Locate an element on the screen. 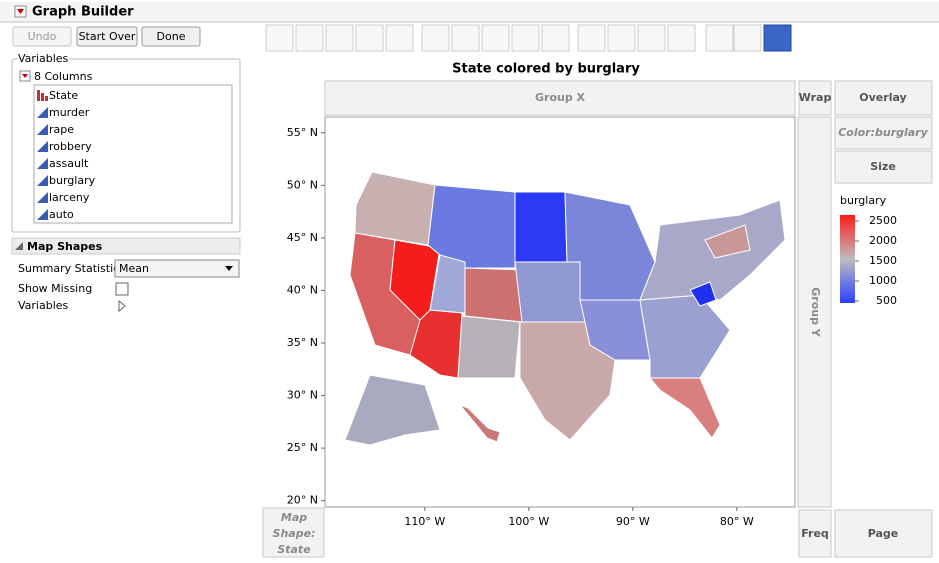 This screenshot has height=563, width=939. y-tick-label: 50° N is located at coordinates (302, 184).